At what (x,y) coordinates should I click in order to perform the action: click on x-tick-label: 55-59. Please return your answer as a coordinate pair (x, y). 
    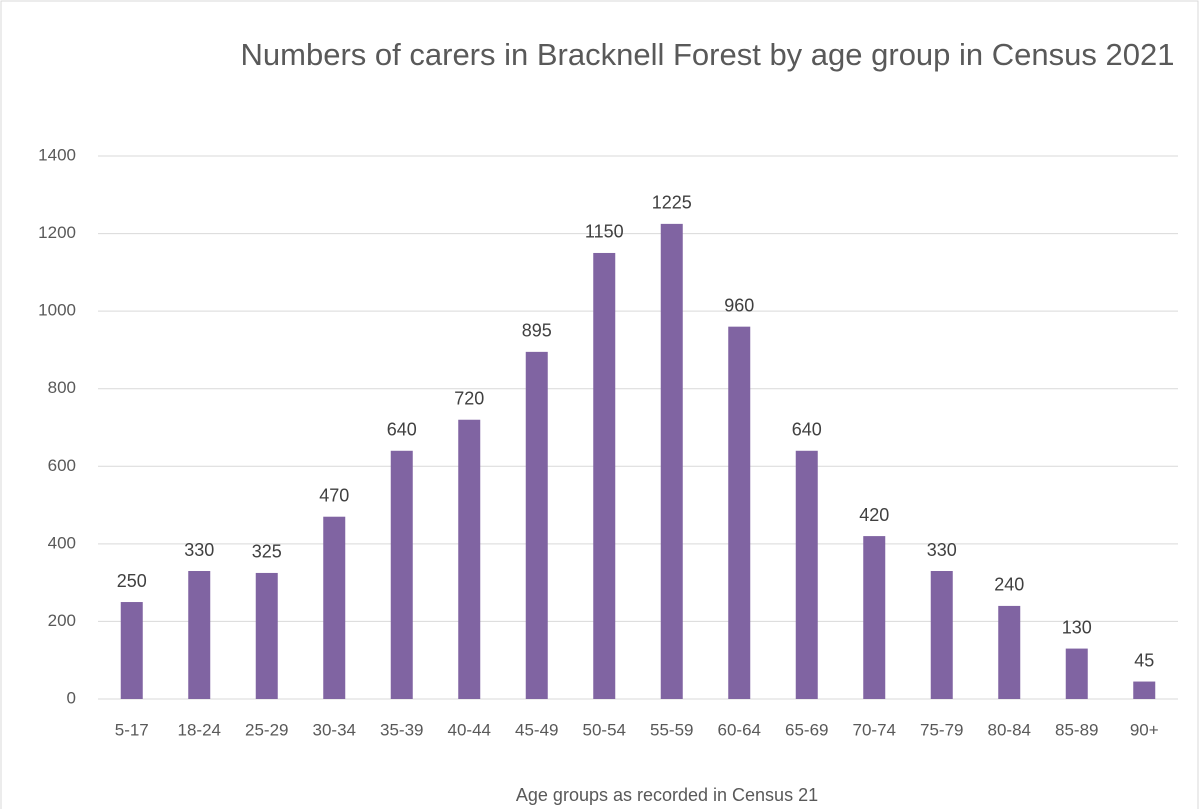
    Looking at the image, I should click on (671, 729).